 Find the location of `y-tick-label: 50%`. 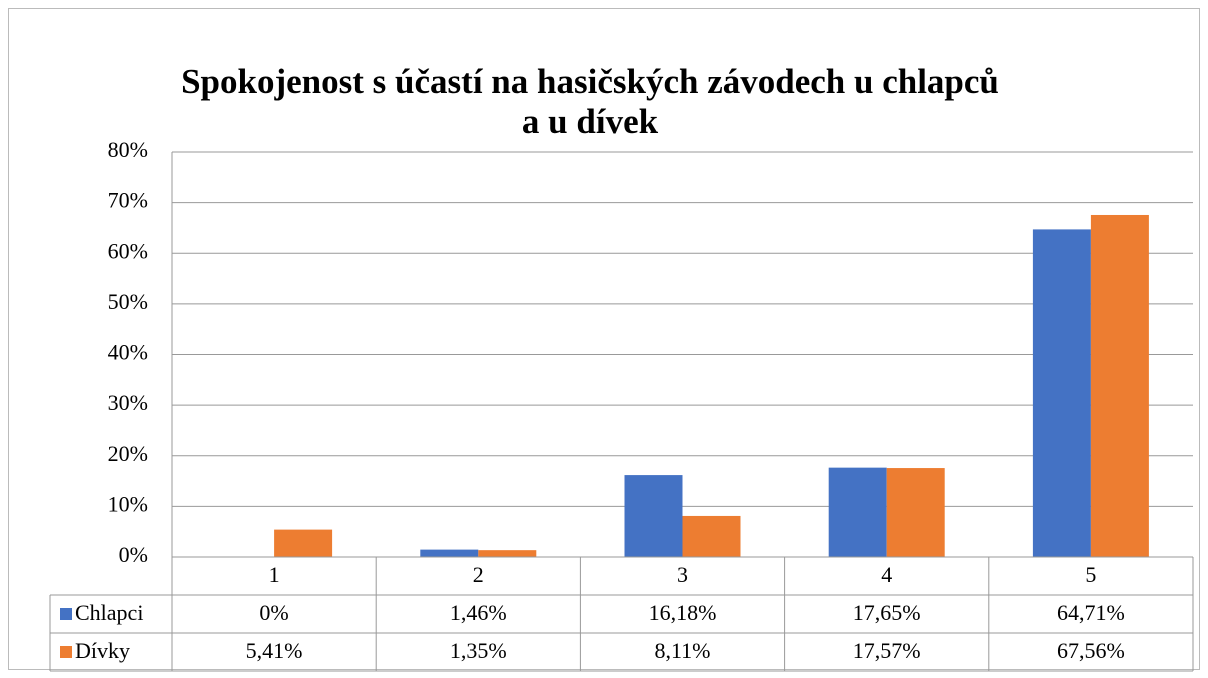

y-tick-label: 50% is located at coordinates (128, 301).